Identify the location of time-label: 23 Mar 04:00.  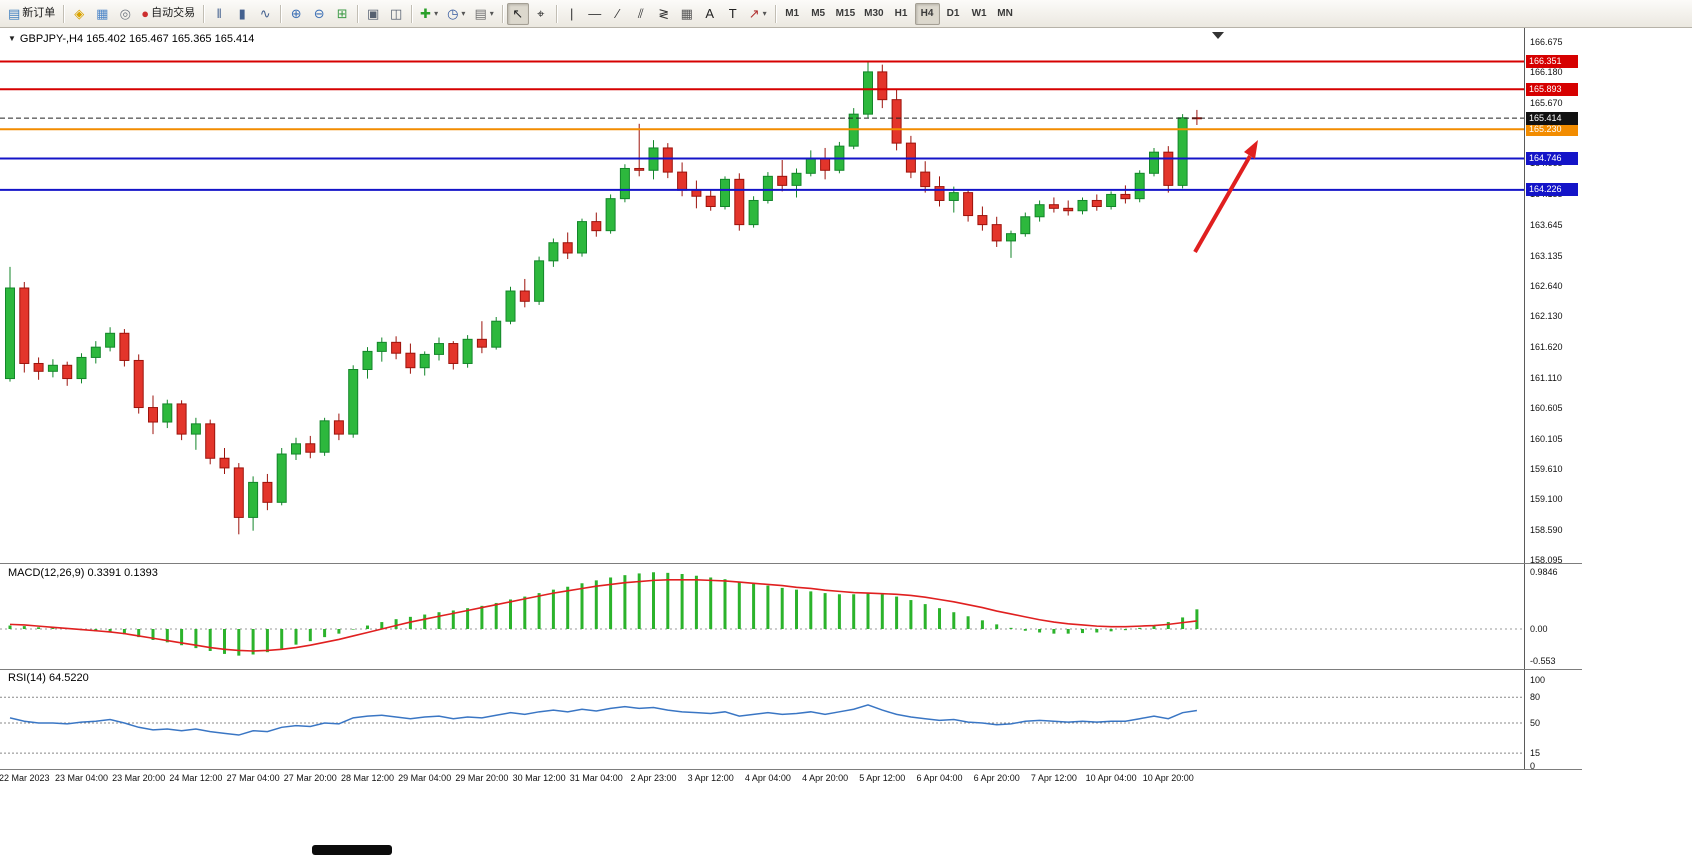
(81, 778).